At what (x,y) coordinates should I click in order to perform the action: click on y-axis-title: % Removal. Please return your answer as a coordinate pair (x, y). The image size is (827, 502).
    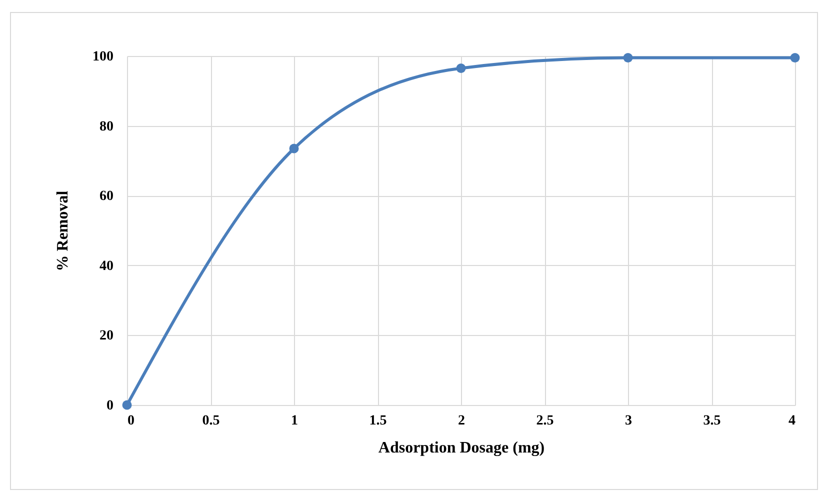
    Looking at the image, I should click on (63, 231).